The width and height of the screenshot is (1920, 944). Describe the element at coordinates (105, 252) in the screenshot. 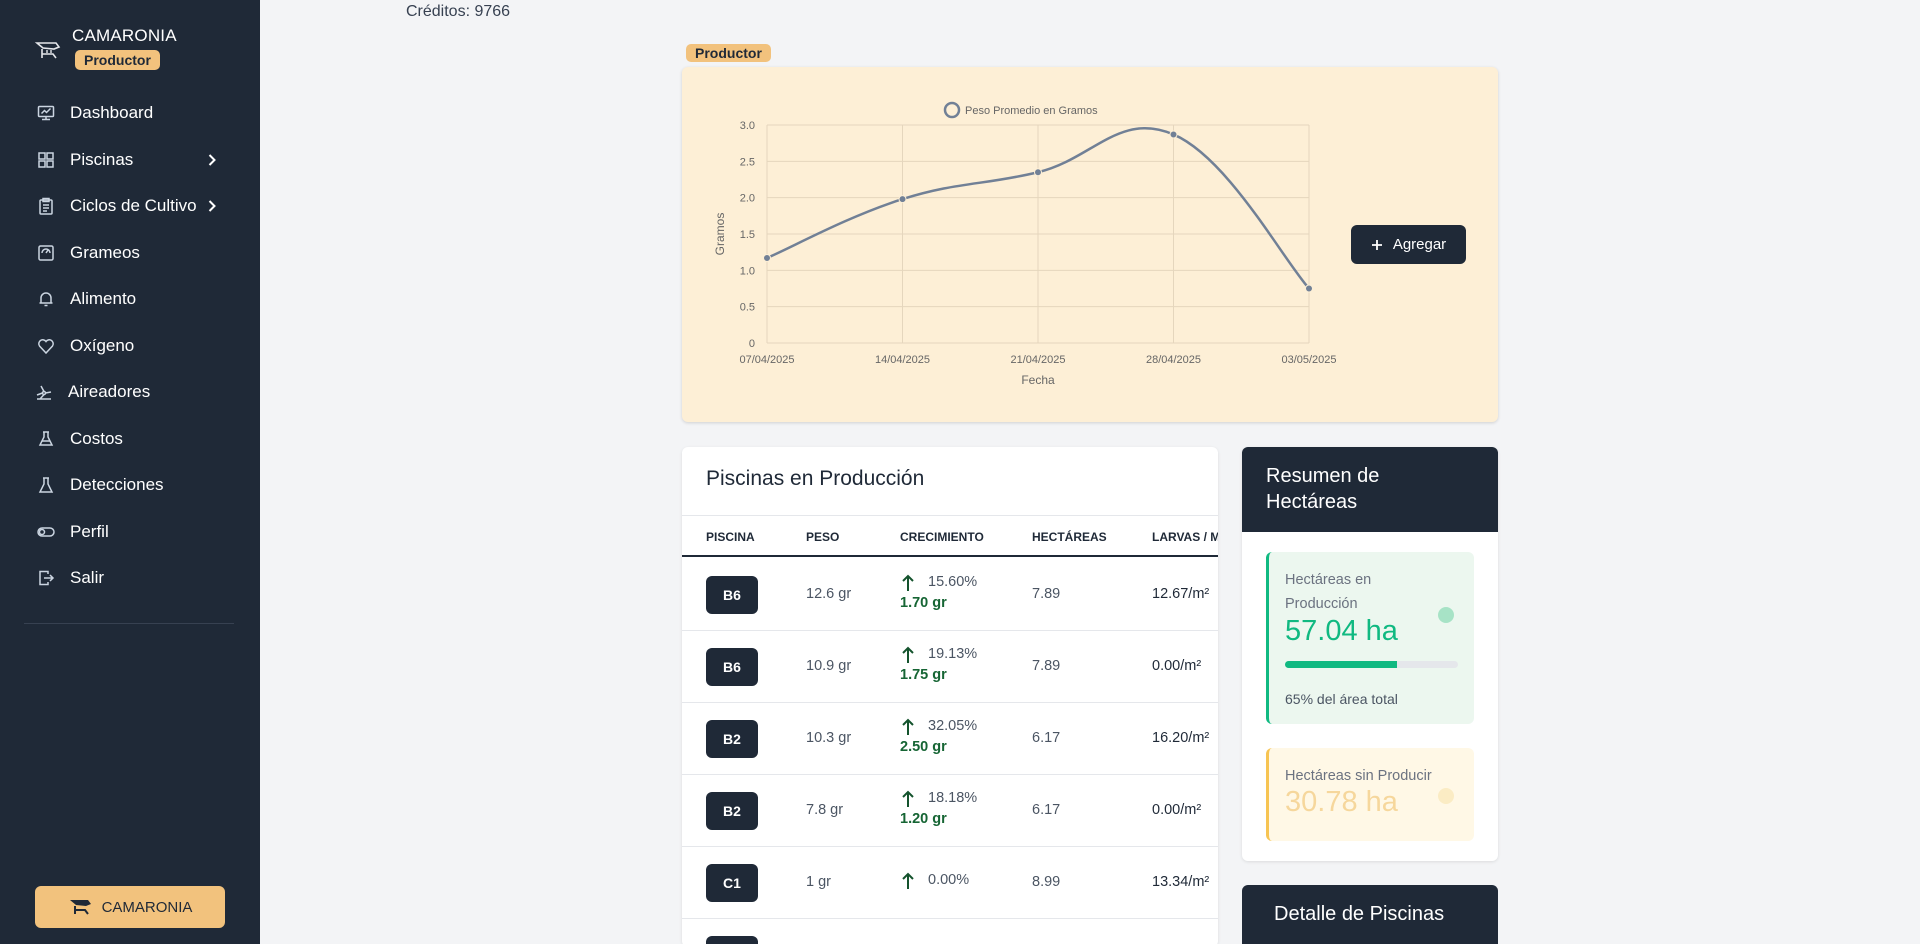

I see `sidebar-item-label: Grameos` at that location.